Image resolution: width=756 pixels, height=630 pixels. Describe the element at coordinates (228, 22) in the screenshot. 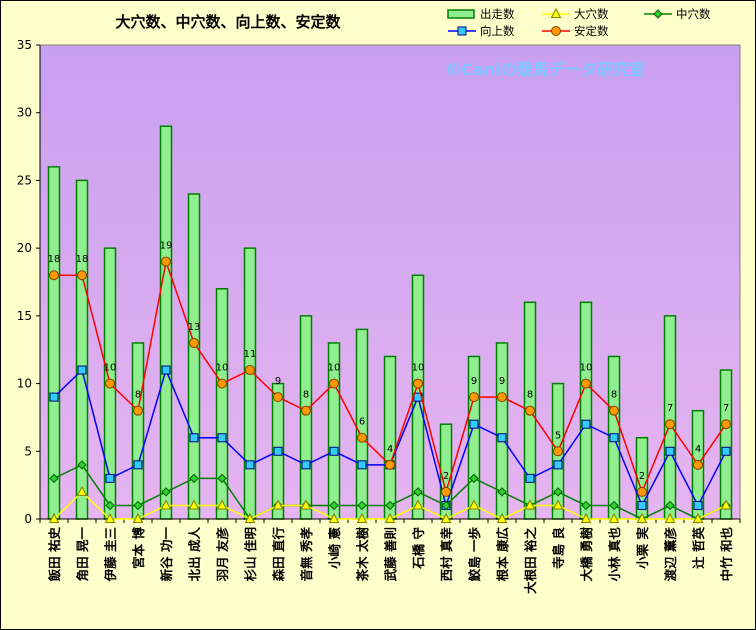

I see `chart-title: 大穴数、中穴数、向上数、安定数` at that location.